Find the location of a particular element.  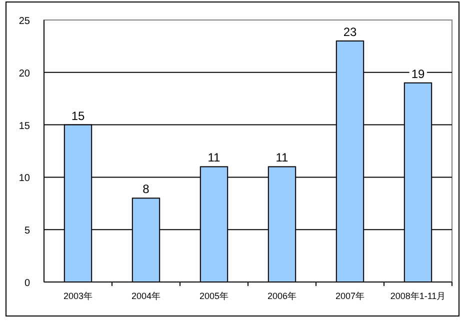

x-tick-label: 2003年 is located at coordinates (78, 296).